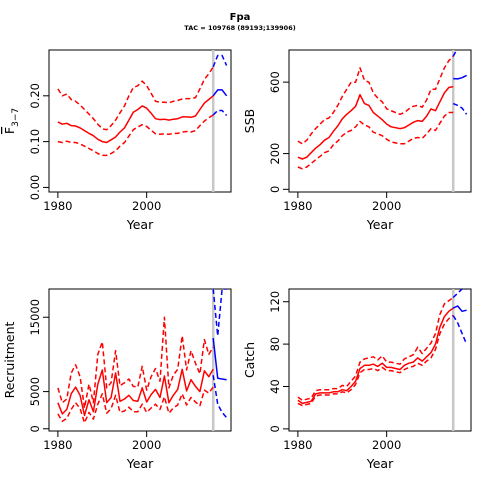  I want to click on y-axis-label: F3−7, so click(11, 121).